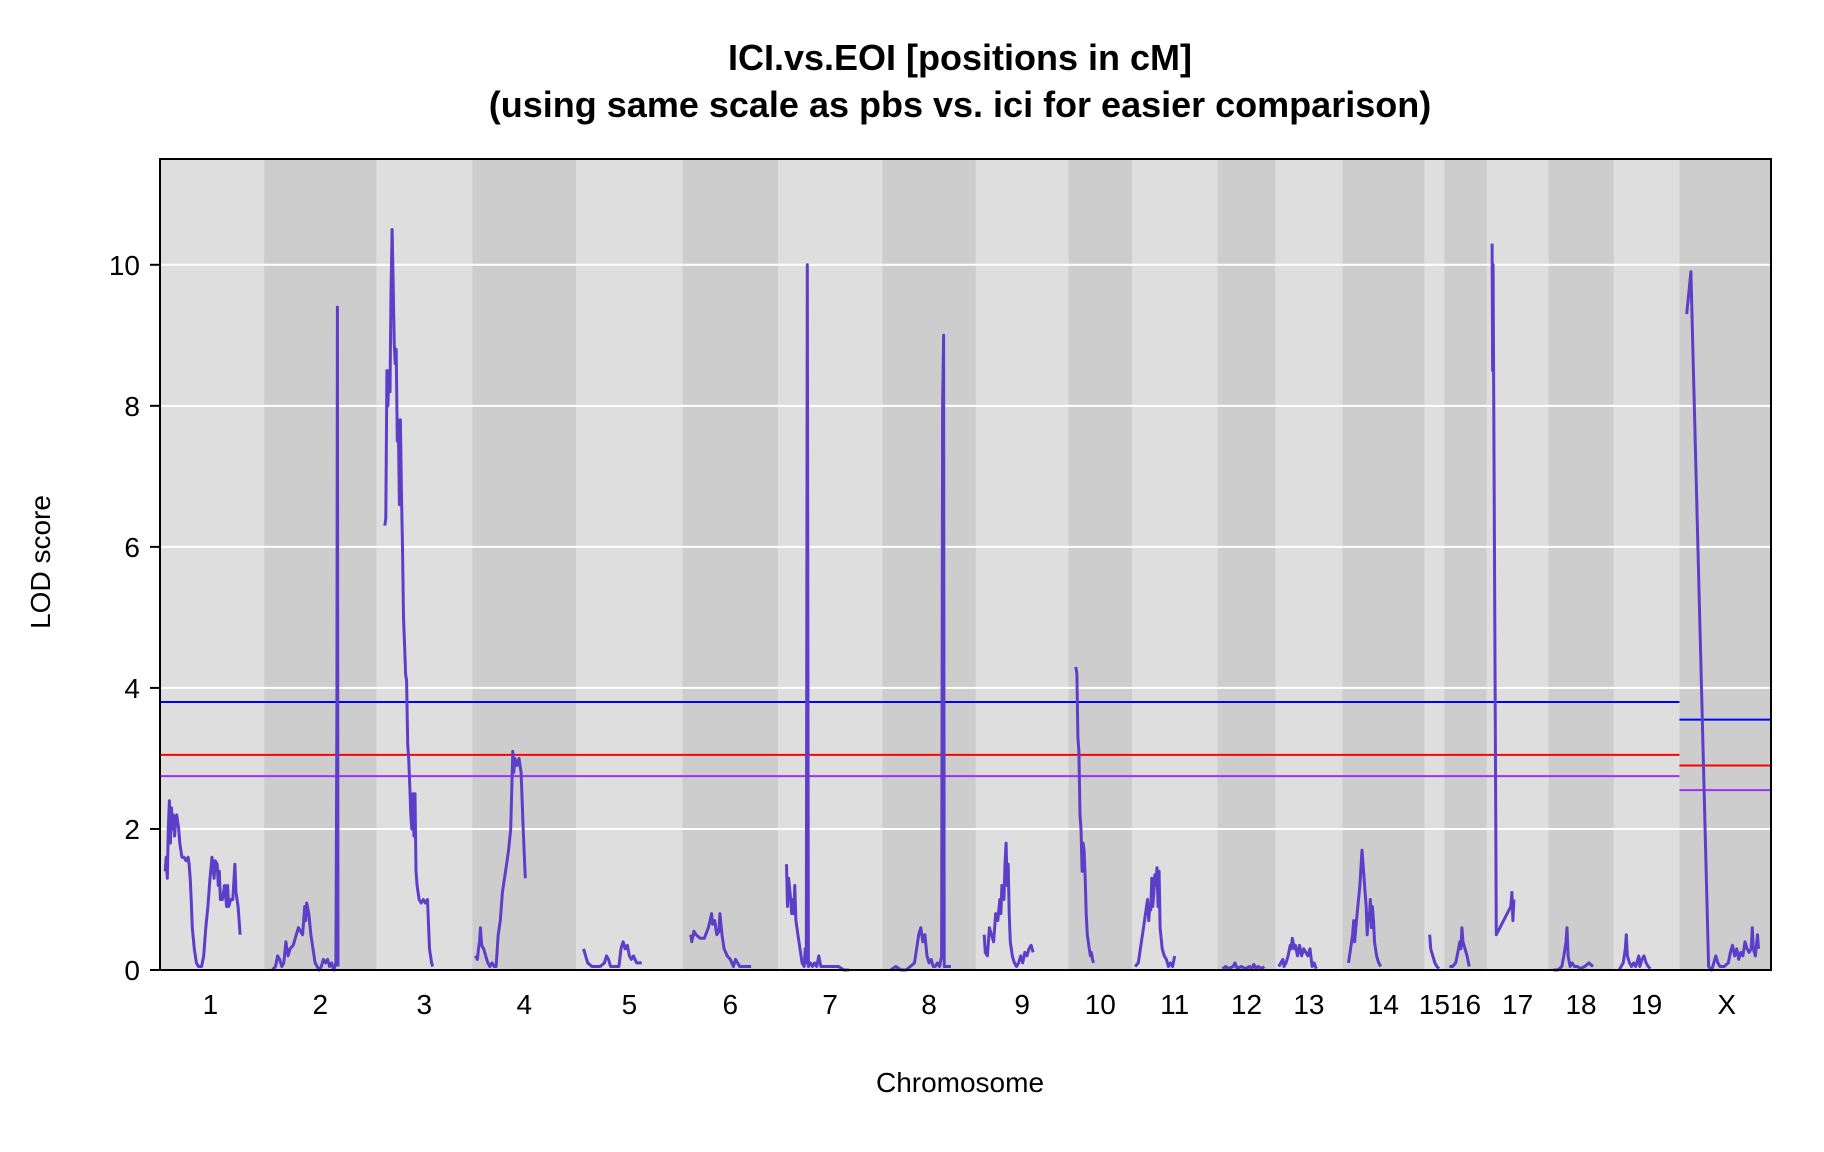  Describe the element at coordinates (132, 547) in the screenshot. I see `y-tick-label-6: 6` at that location.